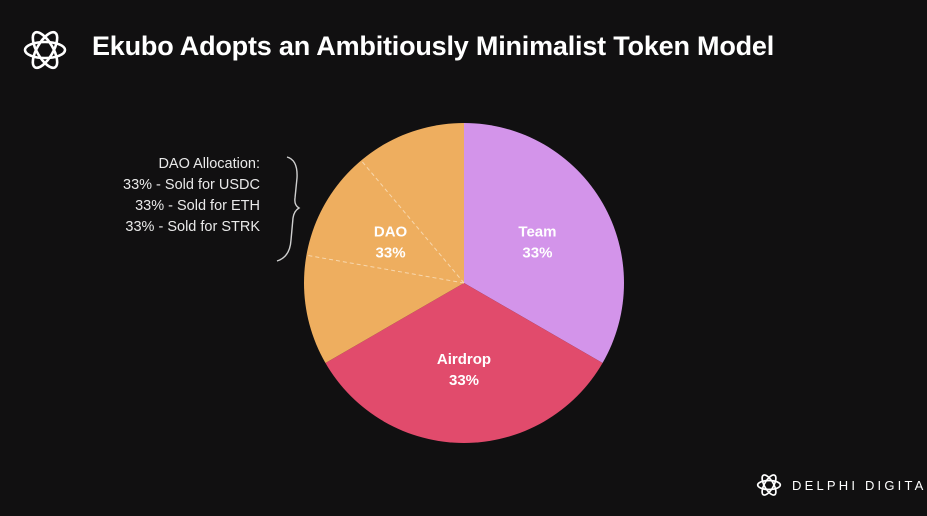  What do you see at coordinates (859, 485) in the screenshot?
I see `footer-brand-text: DELPHI DIGITAL` at bounding box center [859, 485].